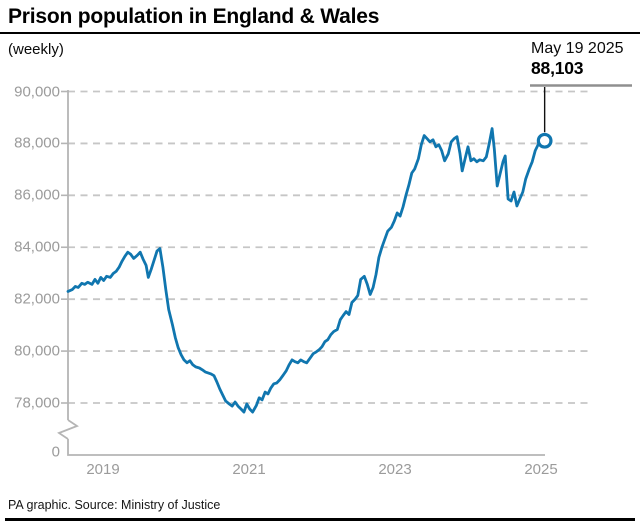 The image size is (640, 526). Describe the element at coordinates (249, 469) in the screenshot. I see `x-axis-label: 2021` at that location.